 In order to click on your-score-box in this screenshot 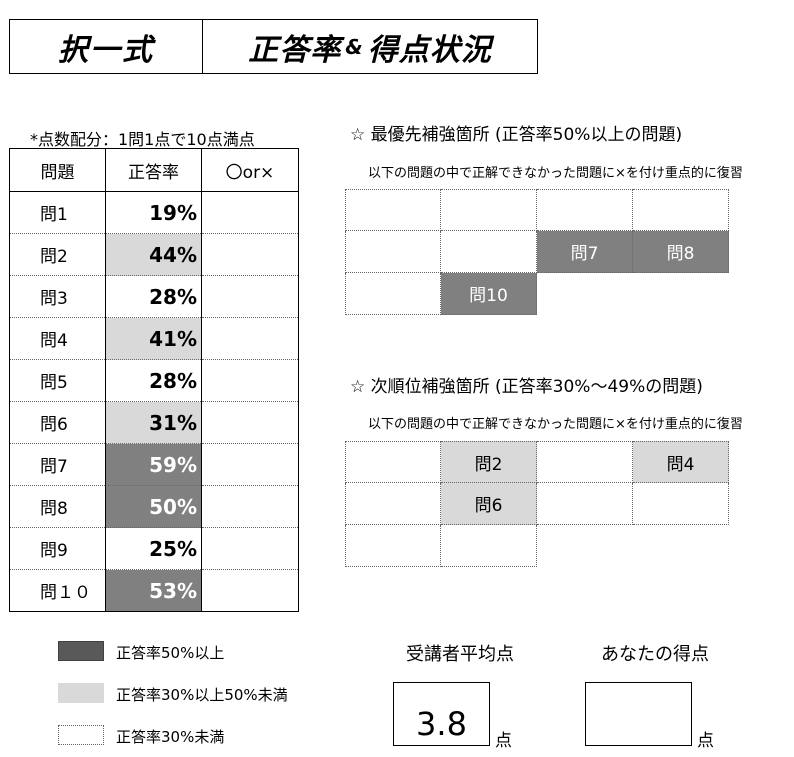, I will do `click(638, 714)`.